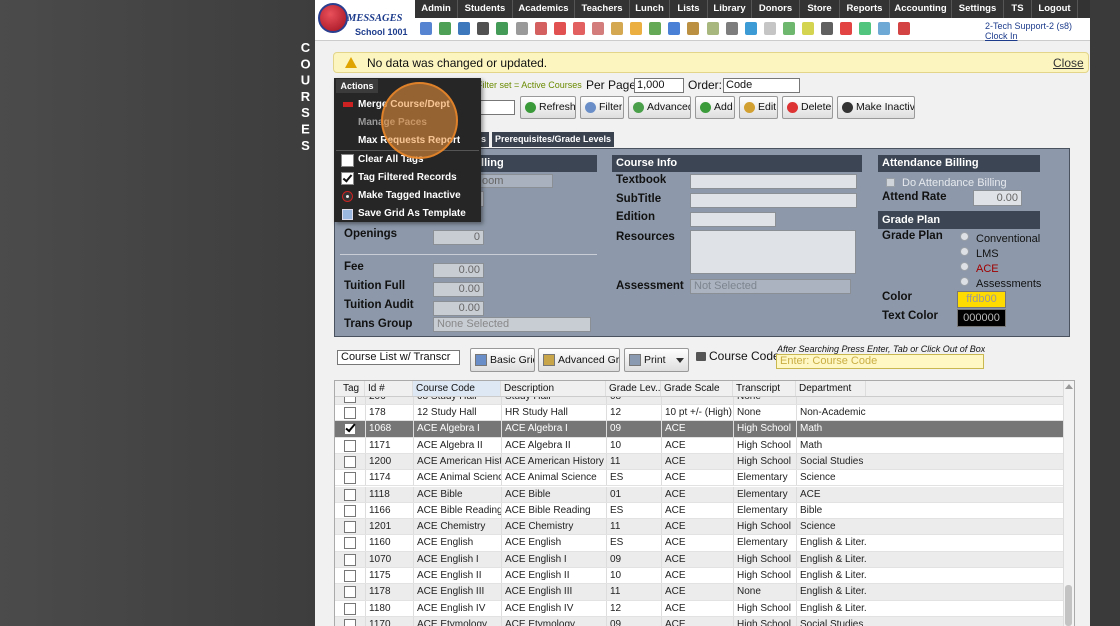  I want to click on order-select: Code, so click(761, 85).